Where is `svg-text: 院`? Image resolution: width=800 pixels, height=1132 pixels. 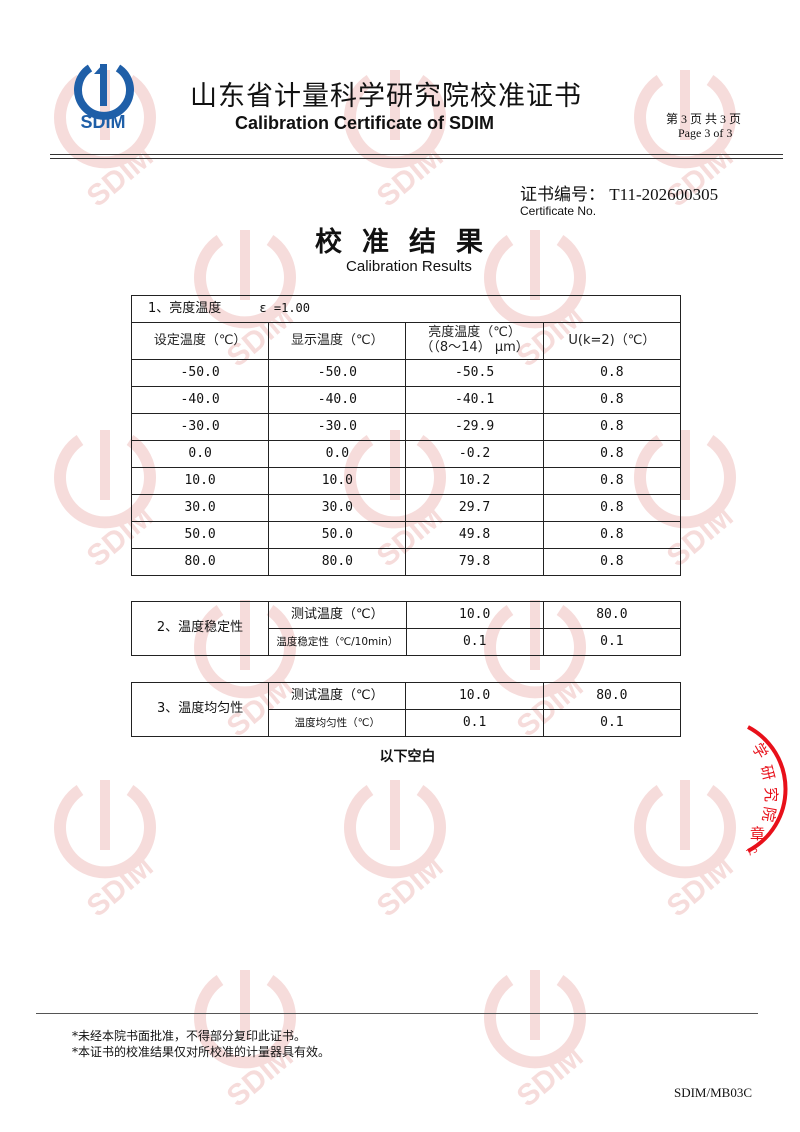
svg-text: 院 is located at coordinates (769, 814).